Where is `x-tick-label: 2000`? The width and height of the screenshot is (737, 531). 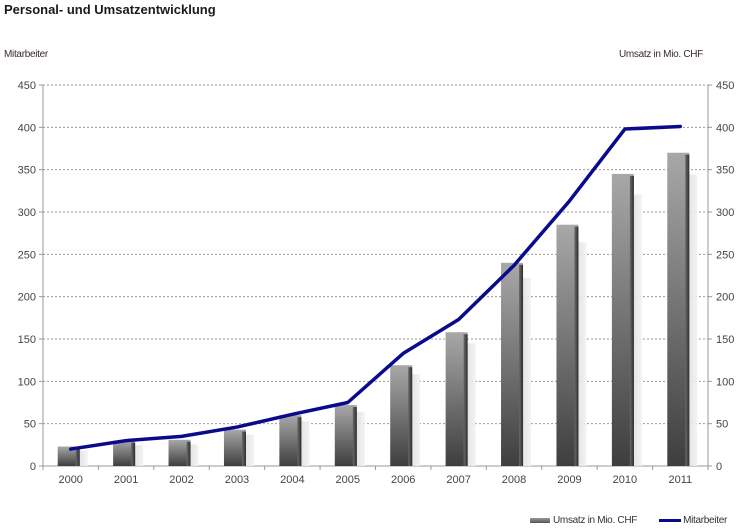 x-tick-label: 2000 is located at coordinates (70, 480).